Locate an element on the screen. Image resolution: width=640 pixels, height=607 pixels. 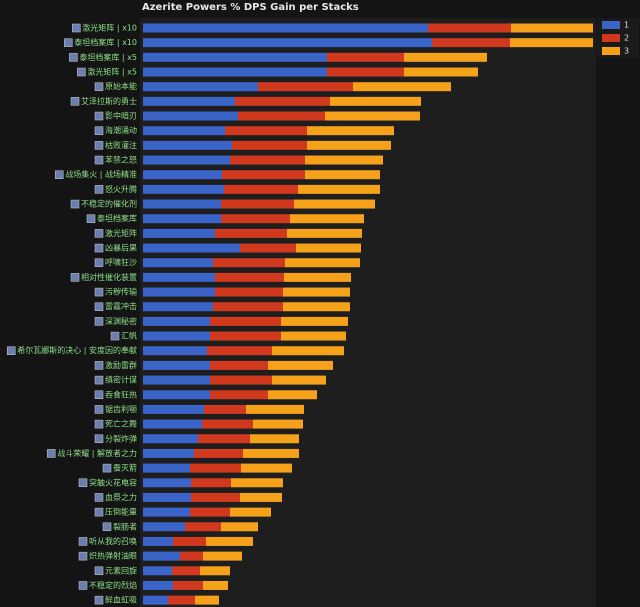
category-label: 不稳定的催化剂 is located at coordinates (109, 204).